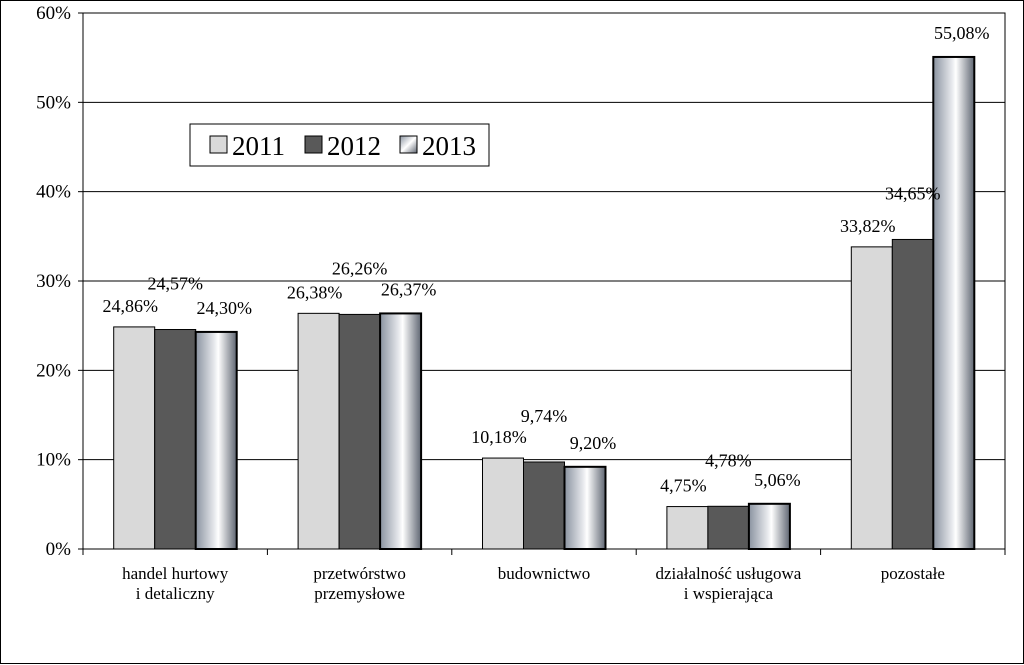 This screenshot has height=665, width=1024. I want to click on data-label: 34,65%, so click(913, 193).